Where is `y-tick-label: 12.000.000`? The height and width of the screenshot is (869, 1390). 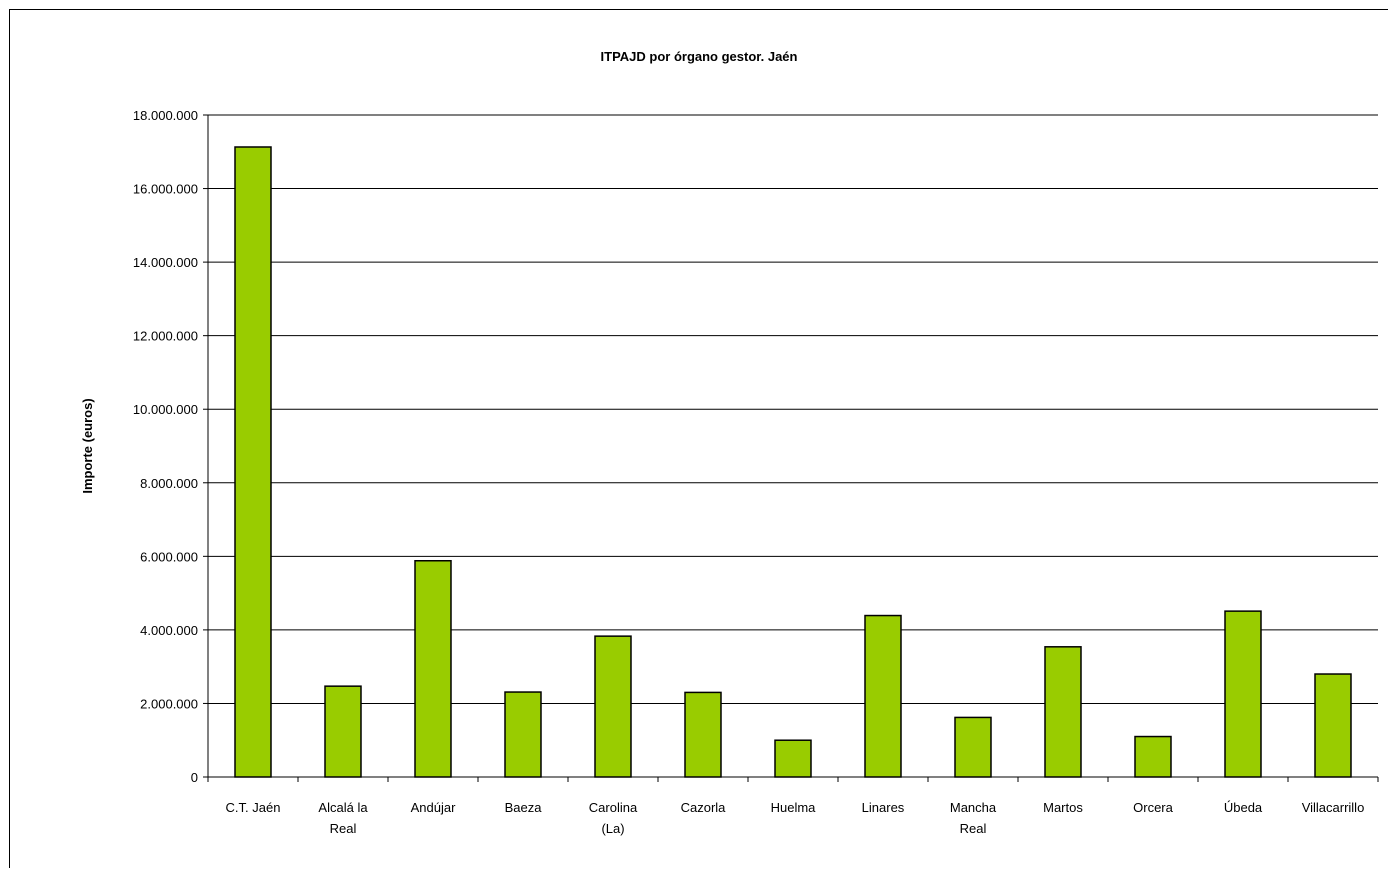
y-tick-label: 12.000.000 is located at coordinates (165, 336).